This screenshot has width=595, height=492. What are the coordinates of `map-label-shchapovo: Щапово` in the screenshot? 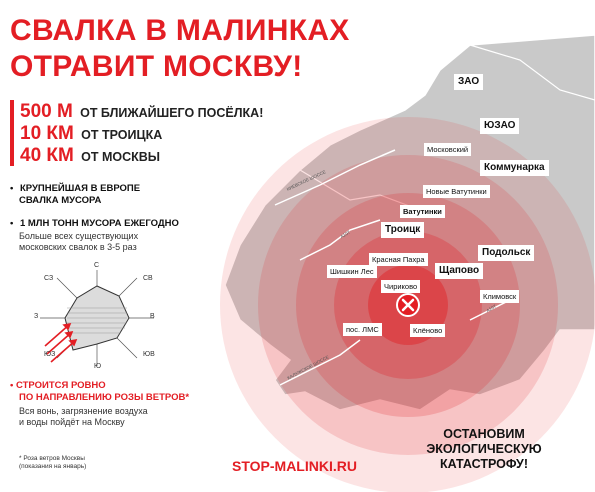 It's located at (459, 271).